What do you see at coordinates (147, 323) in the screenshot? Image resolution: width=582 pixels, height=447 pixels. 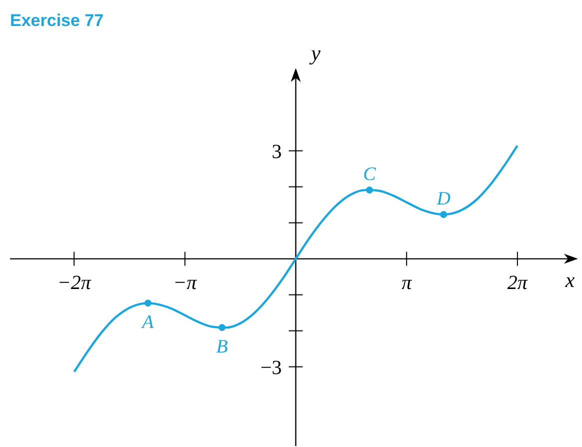 I see `annotation: A` at bounding box center [147, 323].